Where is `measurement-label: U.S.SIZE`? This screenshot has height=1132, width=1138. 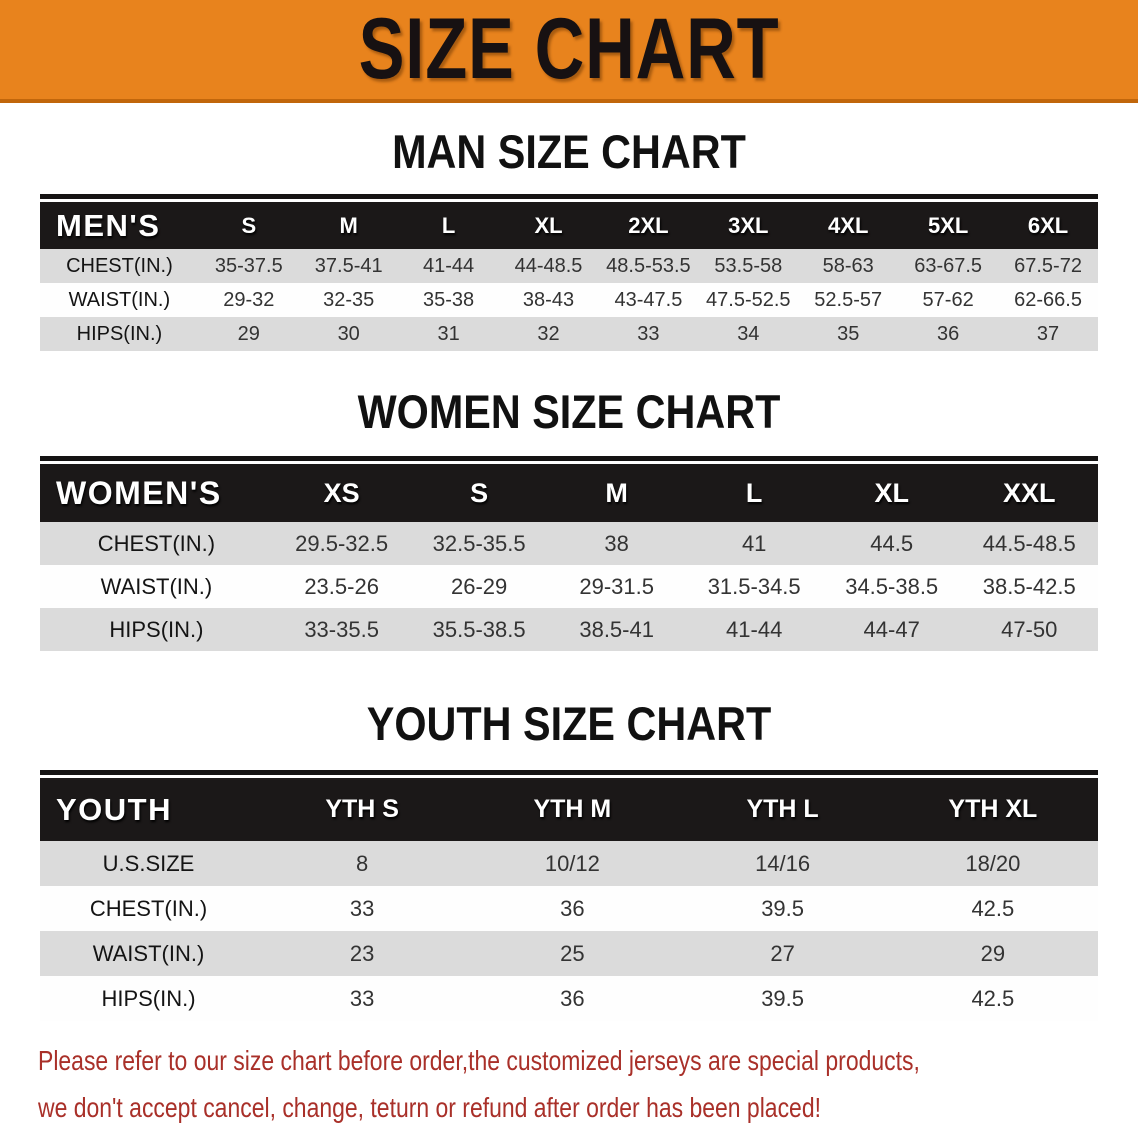
measurement-label: U.S.SIZE is located at coordinates (149, 864).